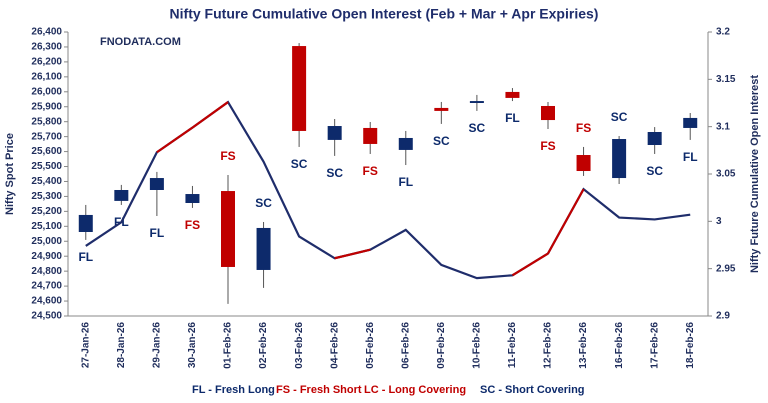  What do you see at coordinates (654, 345) in the screenshot?
I see `x-tick-label: 17-Feb-26` at bounding box center [654, 345].